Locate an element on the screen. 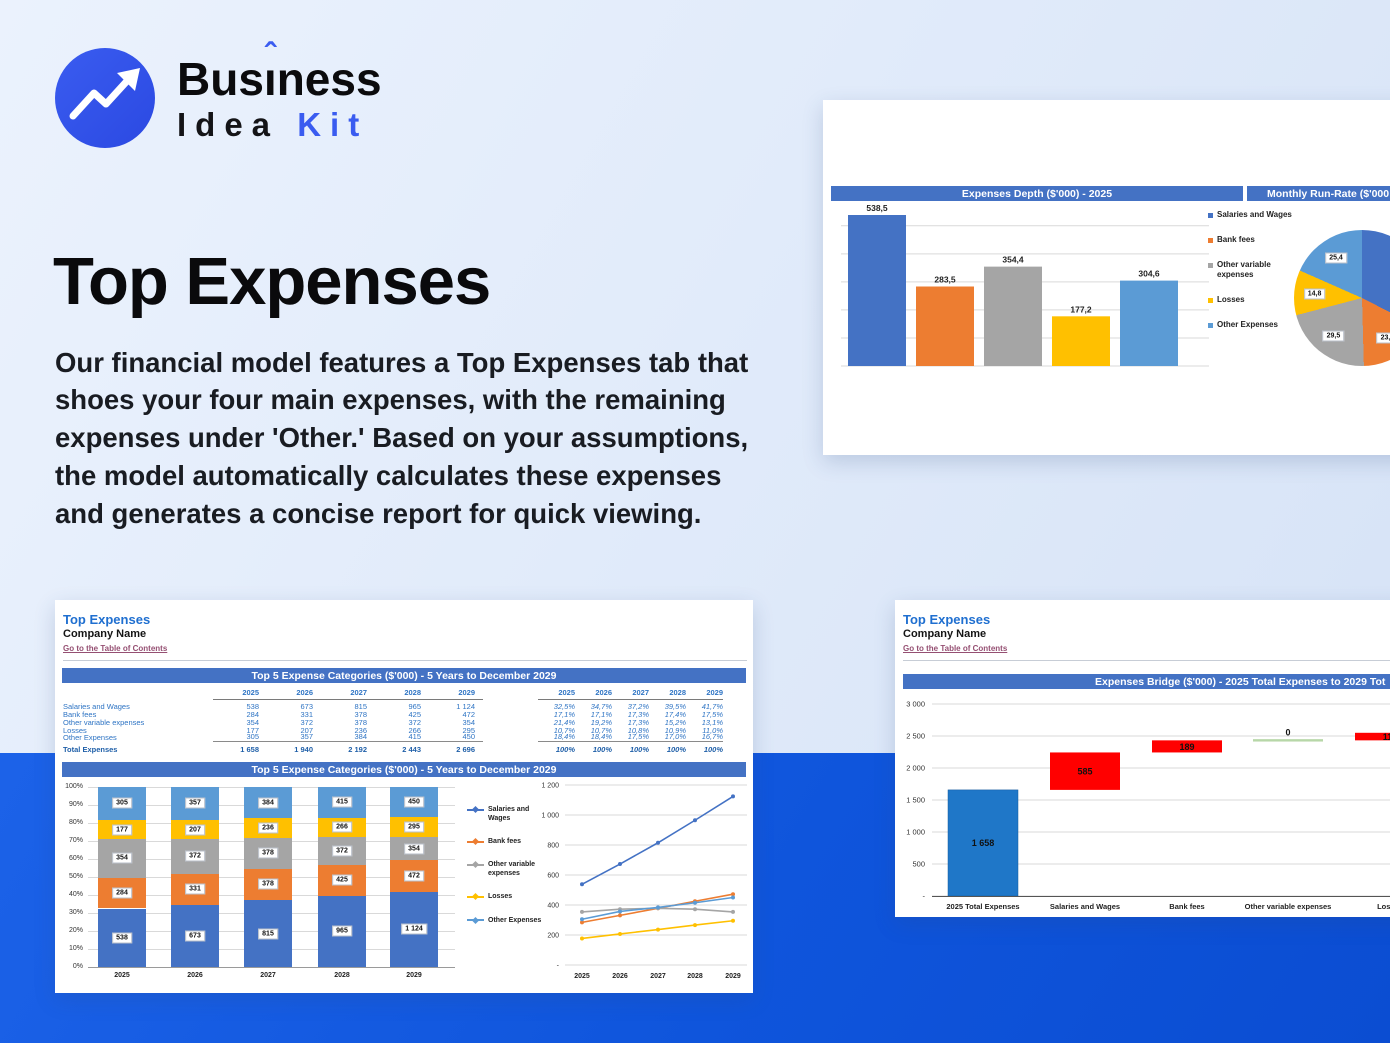 This screenshot has width=1390, height=1043. bar-value-label: 283,5 is located at coordinates (945, 280).